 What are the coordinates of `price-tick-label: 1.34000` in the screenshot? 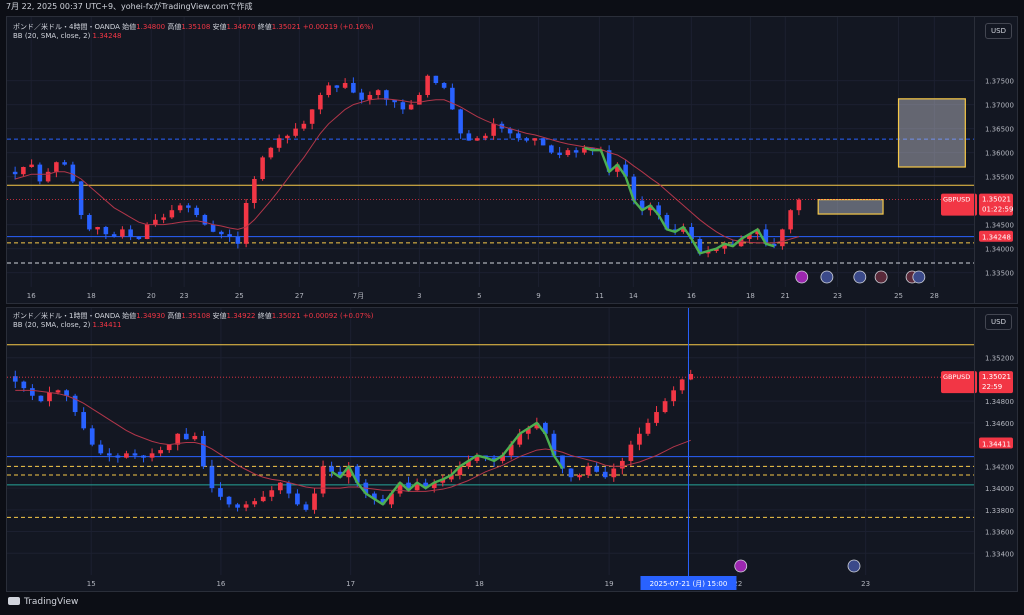 It's located at (999, 489).